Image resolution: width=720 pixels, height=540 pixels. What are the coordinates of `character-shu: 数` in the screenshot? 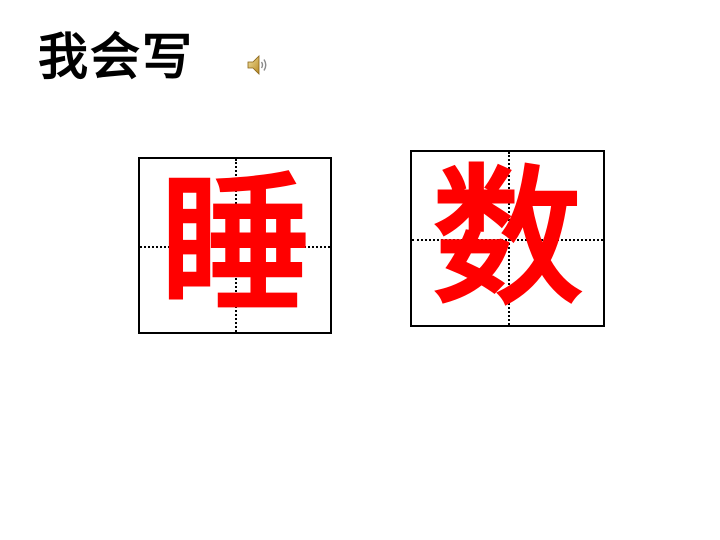 It's located at (507, 238).